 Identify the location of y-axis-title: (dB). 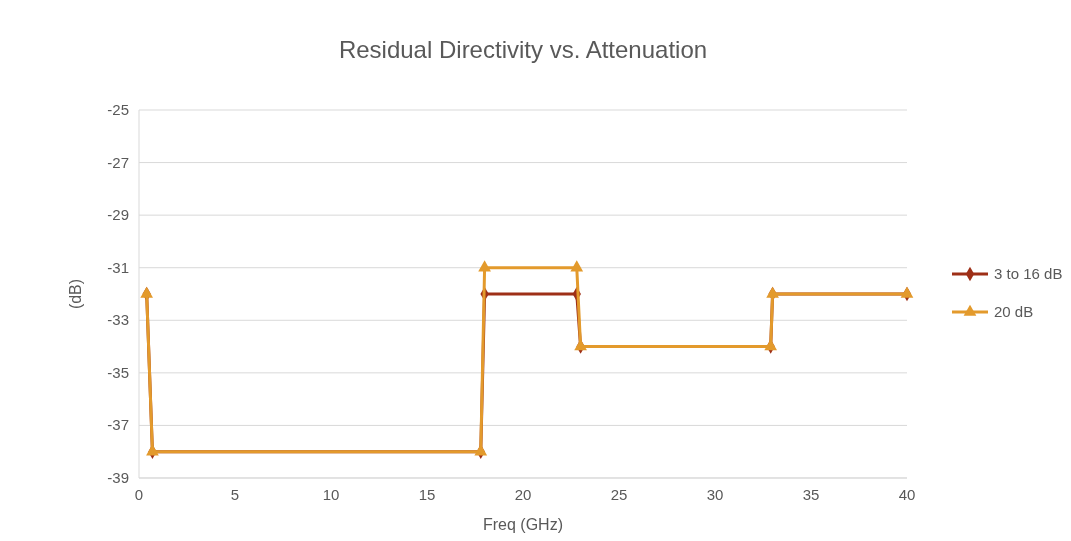
(75, 294).